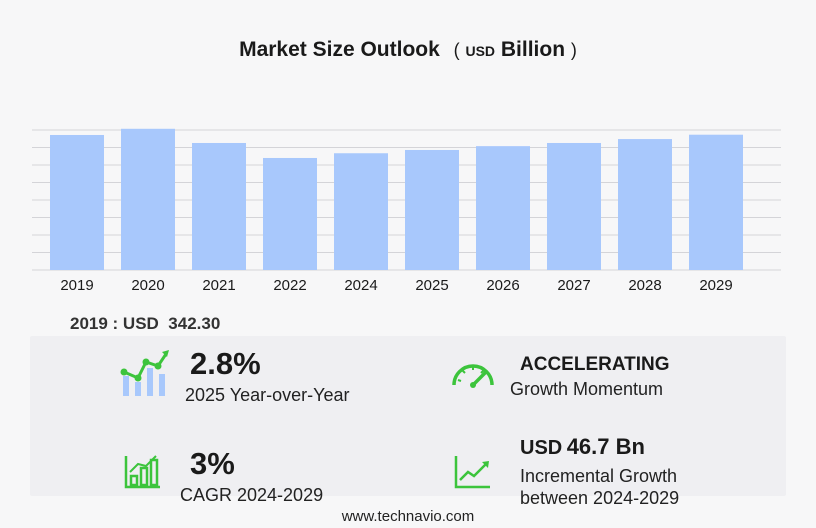  Describe the element at coordinates (715, 285) in the screenshot. I see `x-tick-2029: 2029` at that location.